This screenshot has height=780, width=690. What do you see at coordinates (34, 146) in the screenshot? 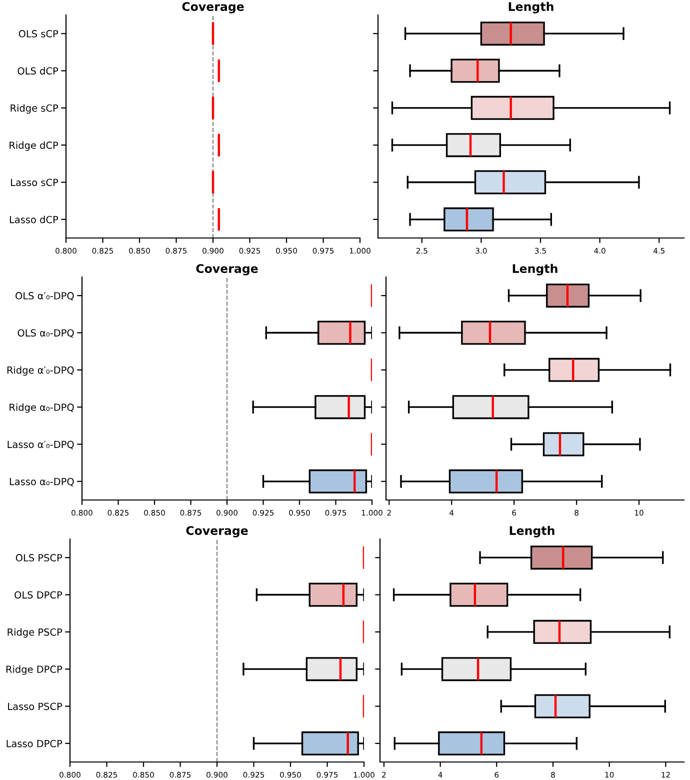
I see `y-tick-label: Ridge dCP` at bounding box center [34, 146].